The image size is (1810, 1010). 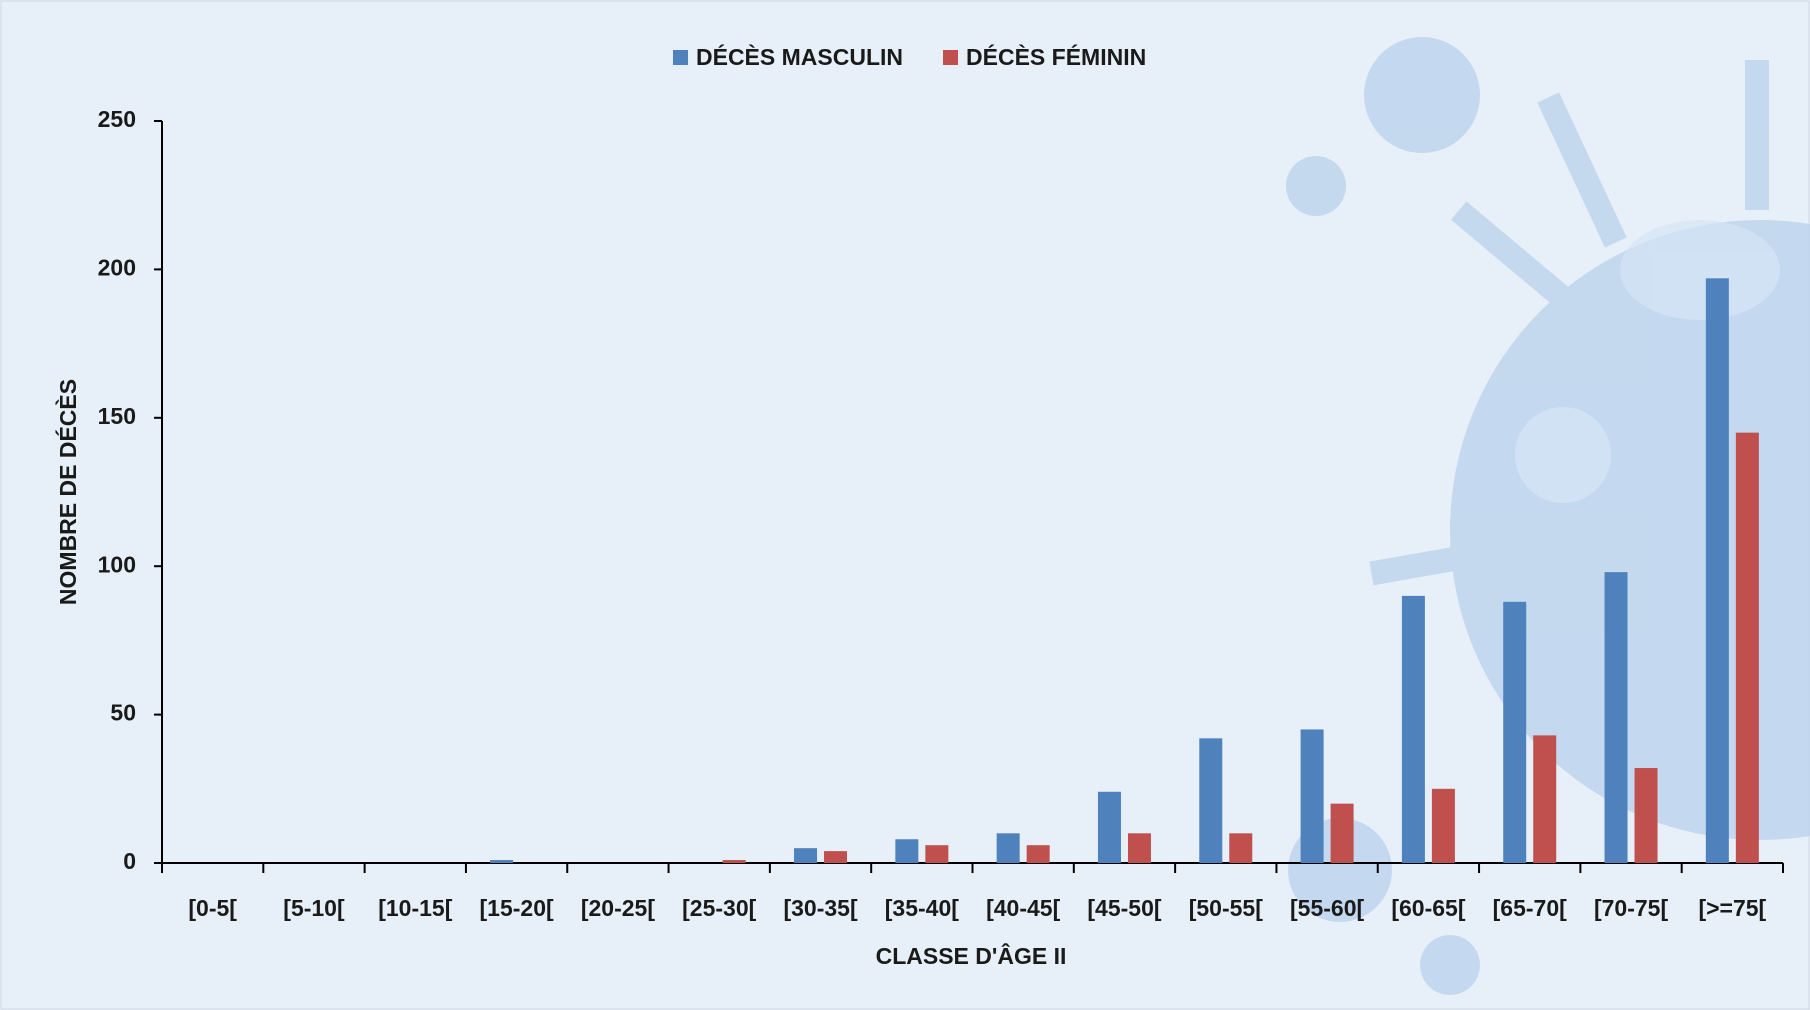 What do you see at coordinates (123, 713) in the screenshot?
I see `y-tick-label: 50` at bounding box center [123, 713].